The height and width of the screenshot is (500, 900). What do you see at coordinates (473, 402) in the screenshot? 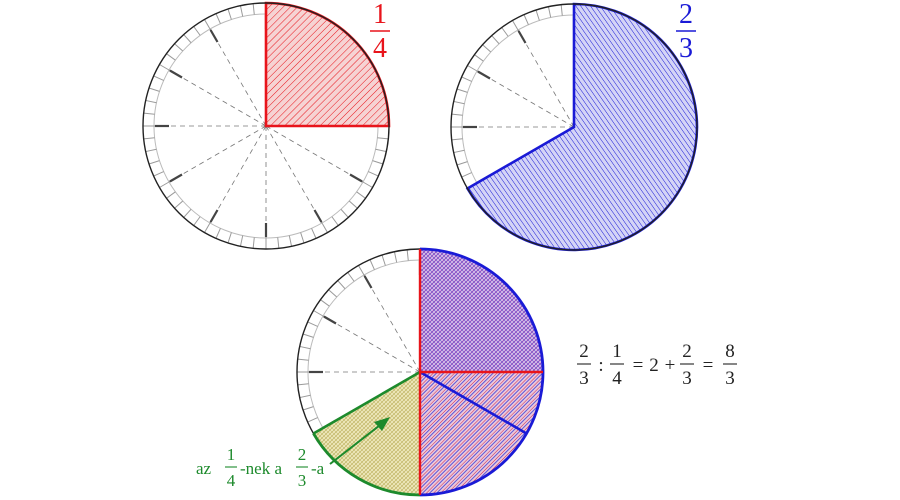
I see `blue-spoke` at bounding box center [473, 402].